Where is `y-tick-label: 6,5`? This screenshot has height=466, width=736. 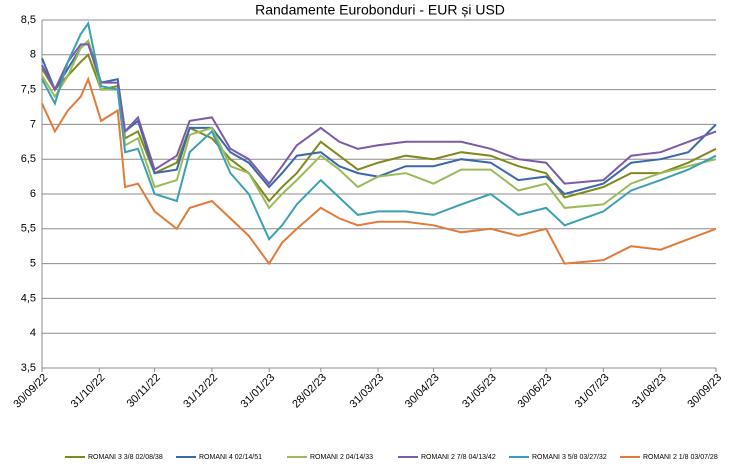 y-tick-label: 6,5 is located at coordinates (28, 159).